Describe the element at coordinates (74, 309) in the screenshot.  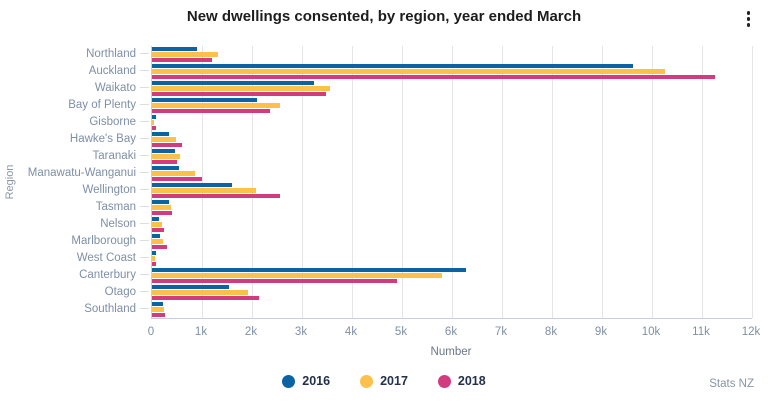
I see `region-label: Southland` at that location.